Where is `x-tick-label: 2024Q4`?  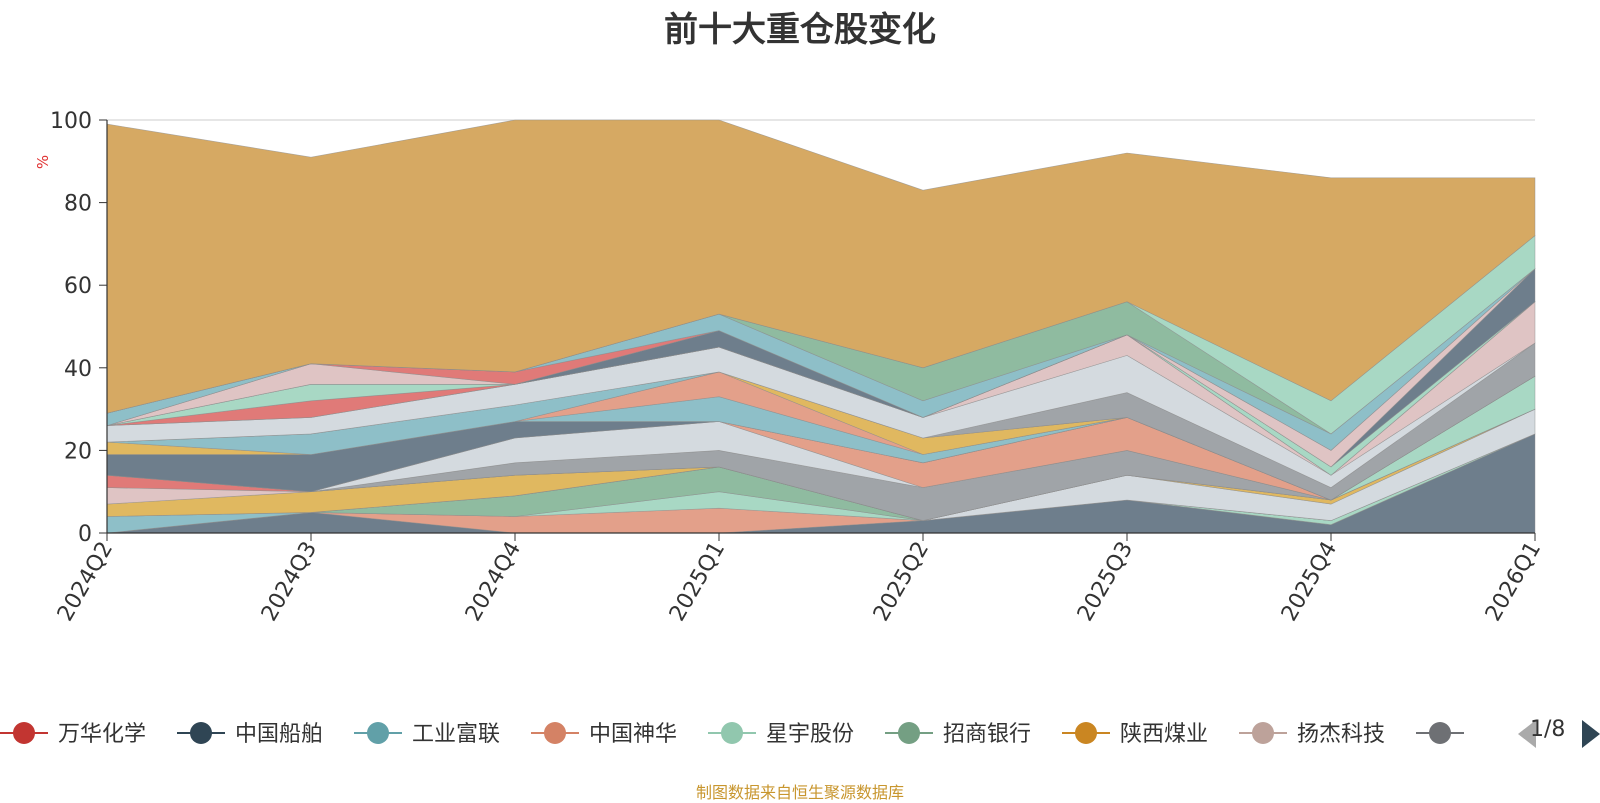 x-tick-label: 2024Q4 is located at coordinates (493, 582).